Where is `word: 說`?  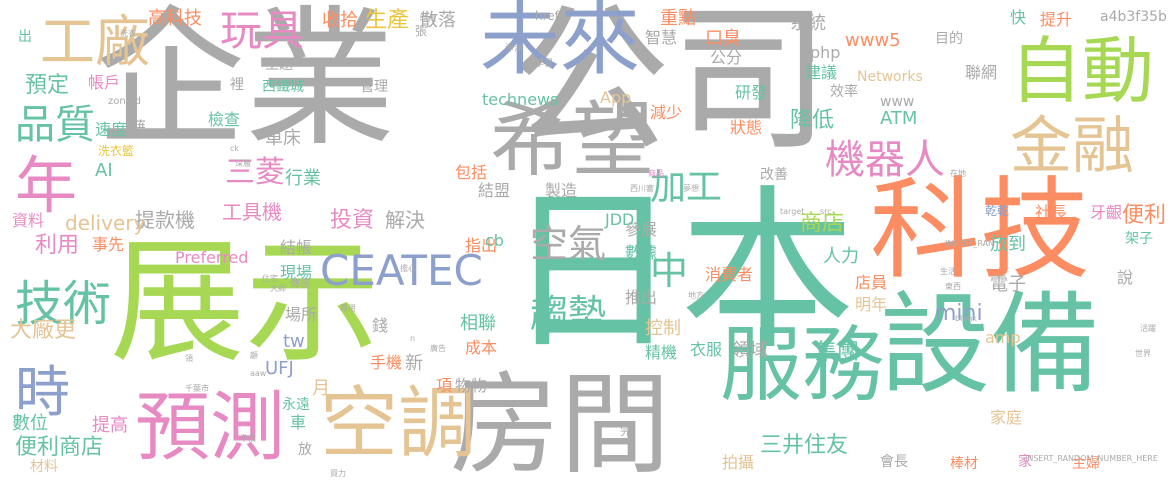 word: 說 is located at coordinates (1125, 277).